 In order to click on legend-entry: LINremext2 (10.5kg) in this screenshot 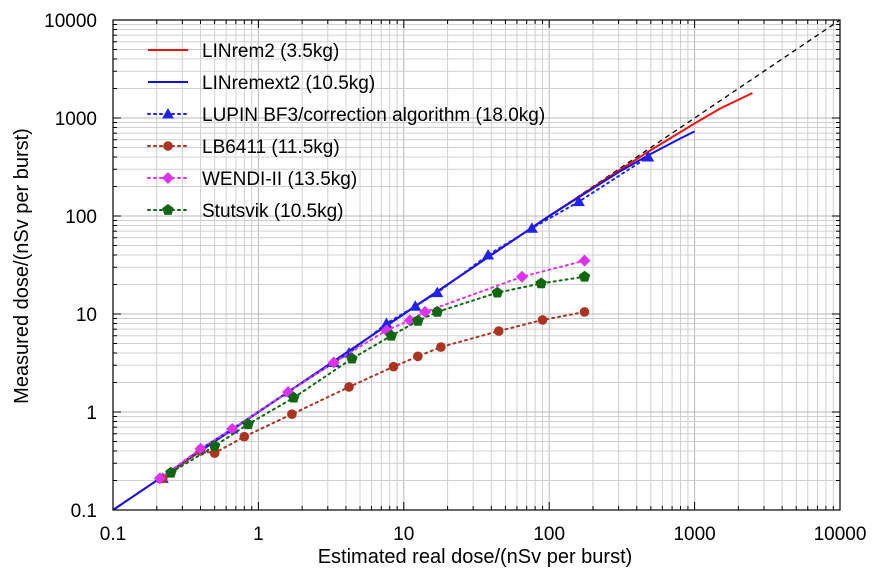, I will do `click(261, 83)`.